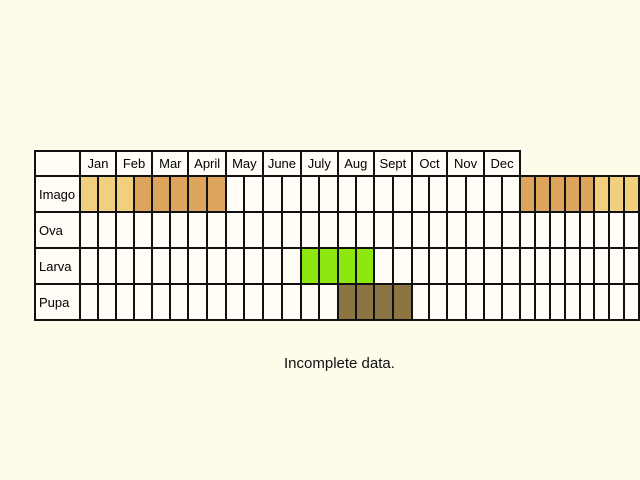 The height and width of the screenshot is (480, 640). Describe the element at coordinates (282, 163) in the screenshot. I see `month-header: June` at that location.